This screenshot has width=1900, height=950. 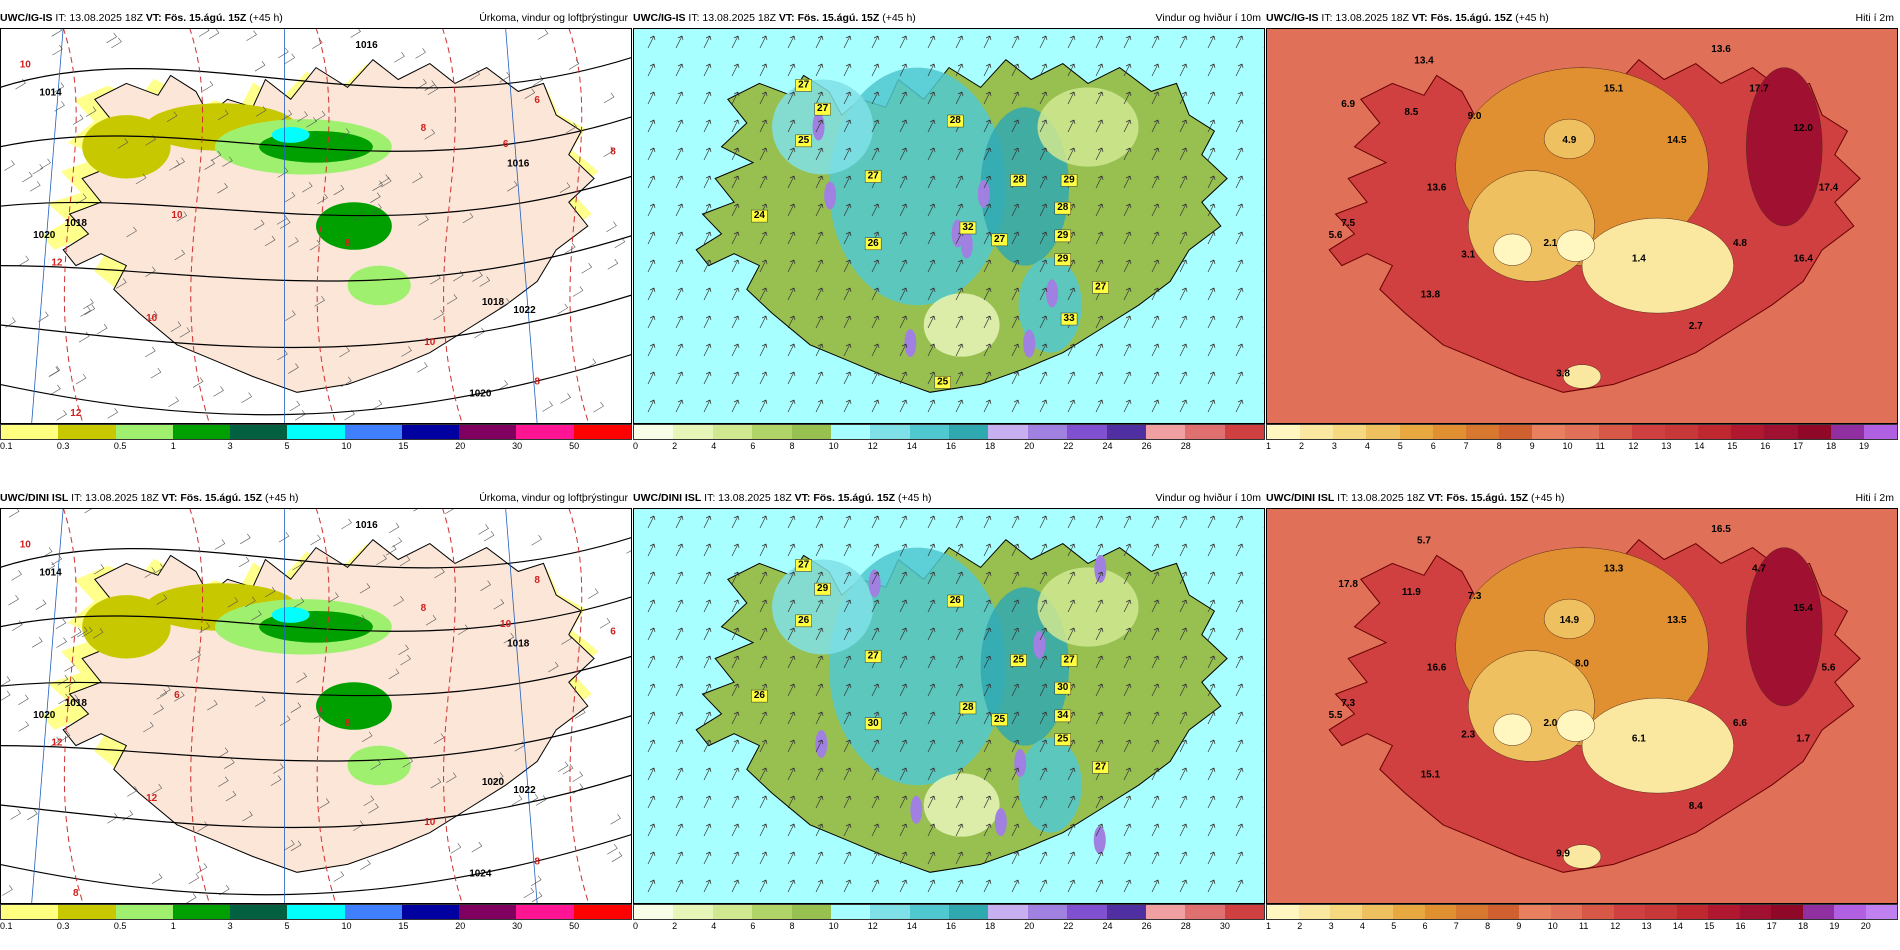 I want to click on svg-text: 28, so click(x=1019, y=179).